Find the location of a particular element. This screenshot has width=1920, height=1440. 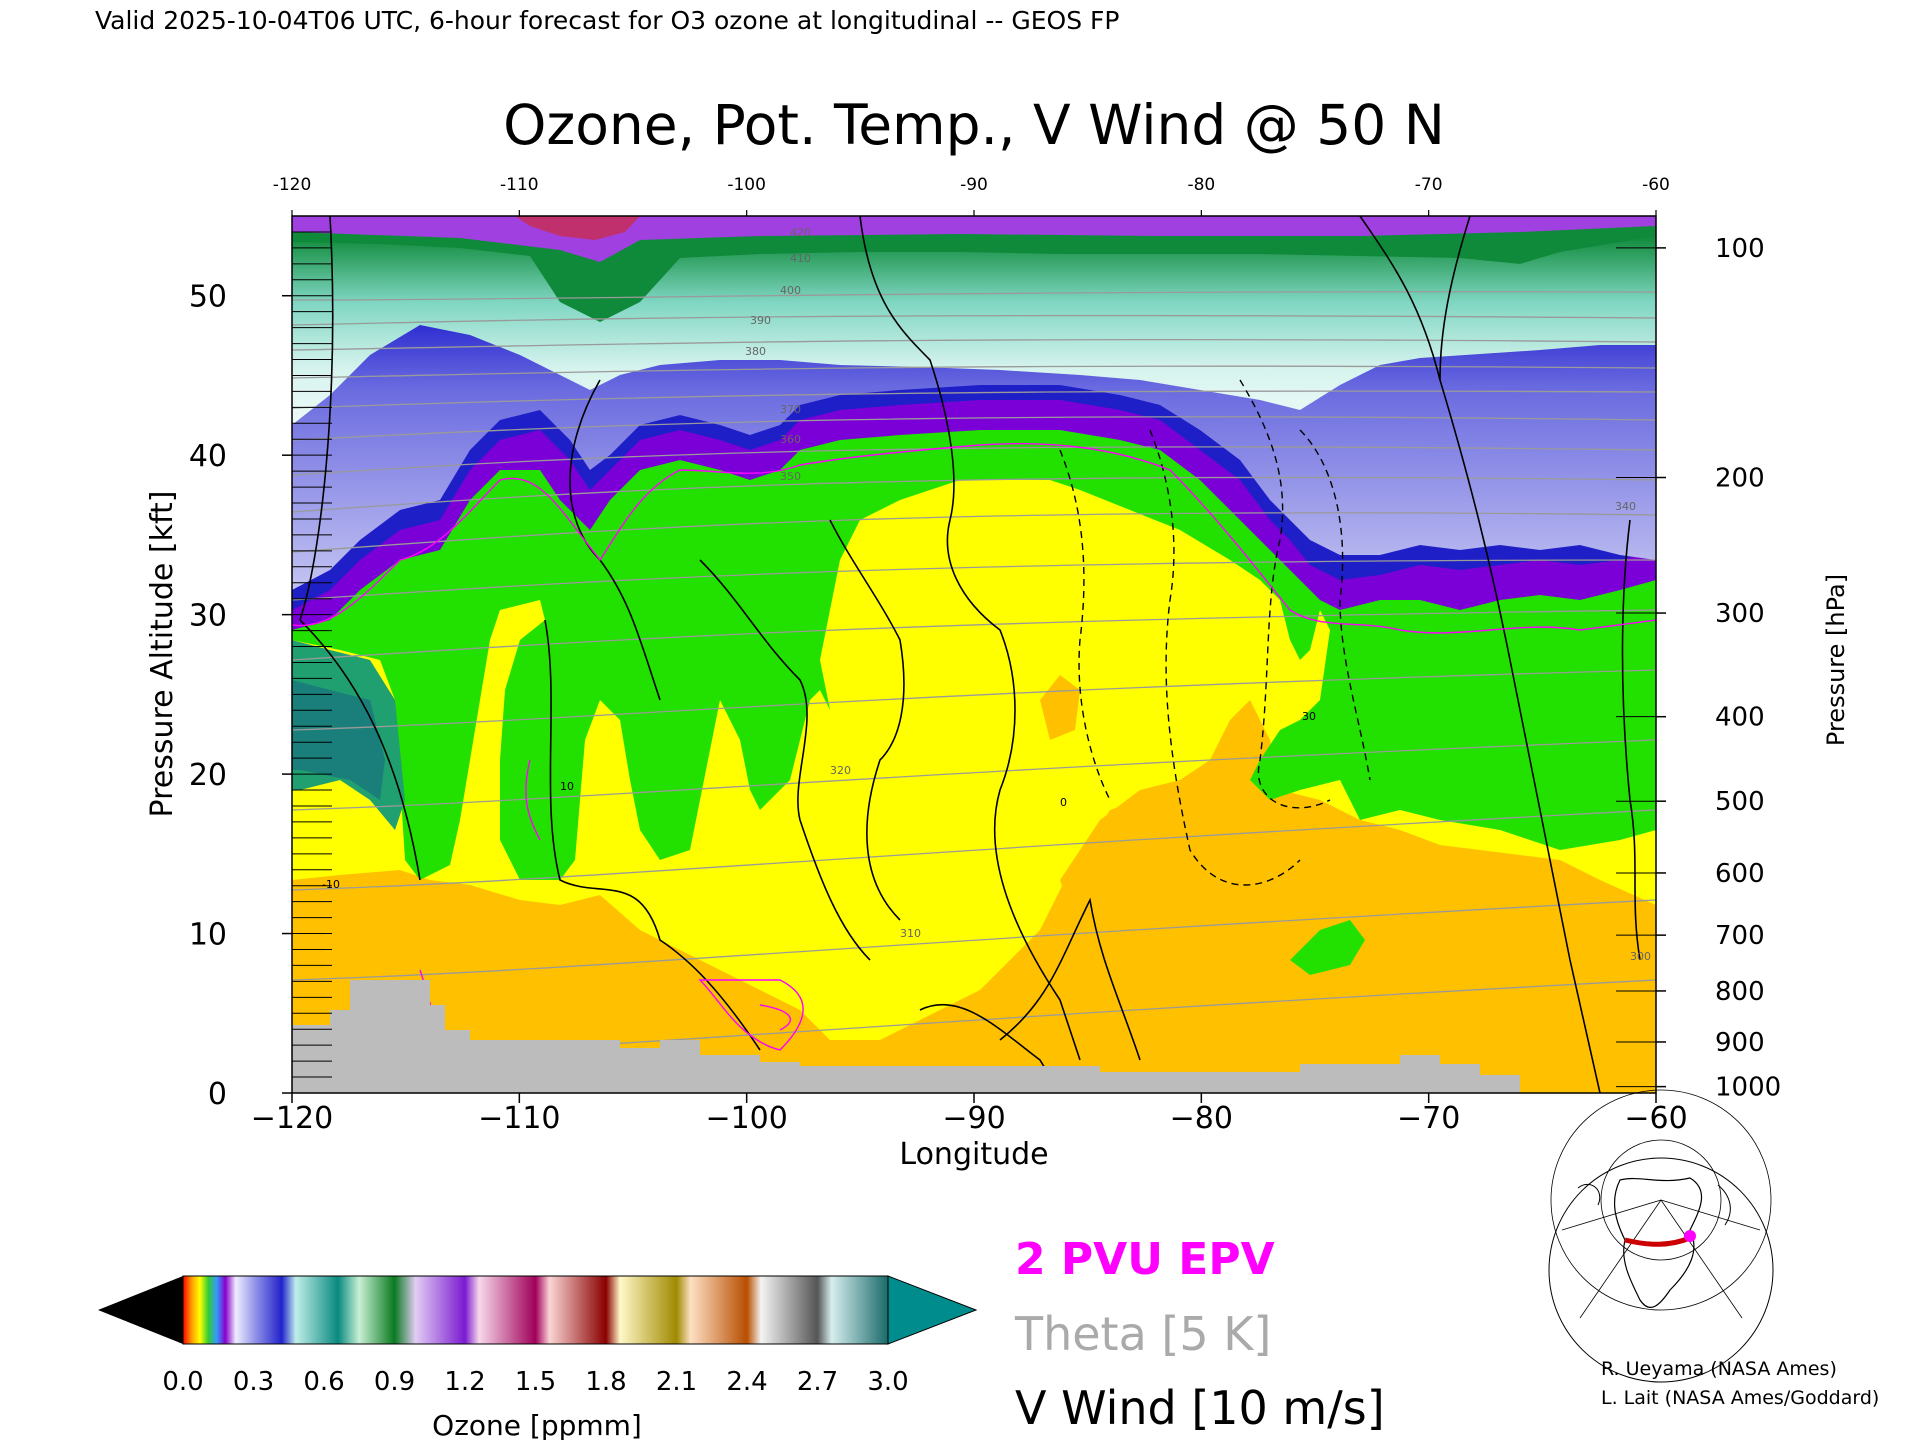

theta-contour-label: 400 is located at coordinates (790, 290).